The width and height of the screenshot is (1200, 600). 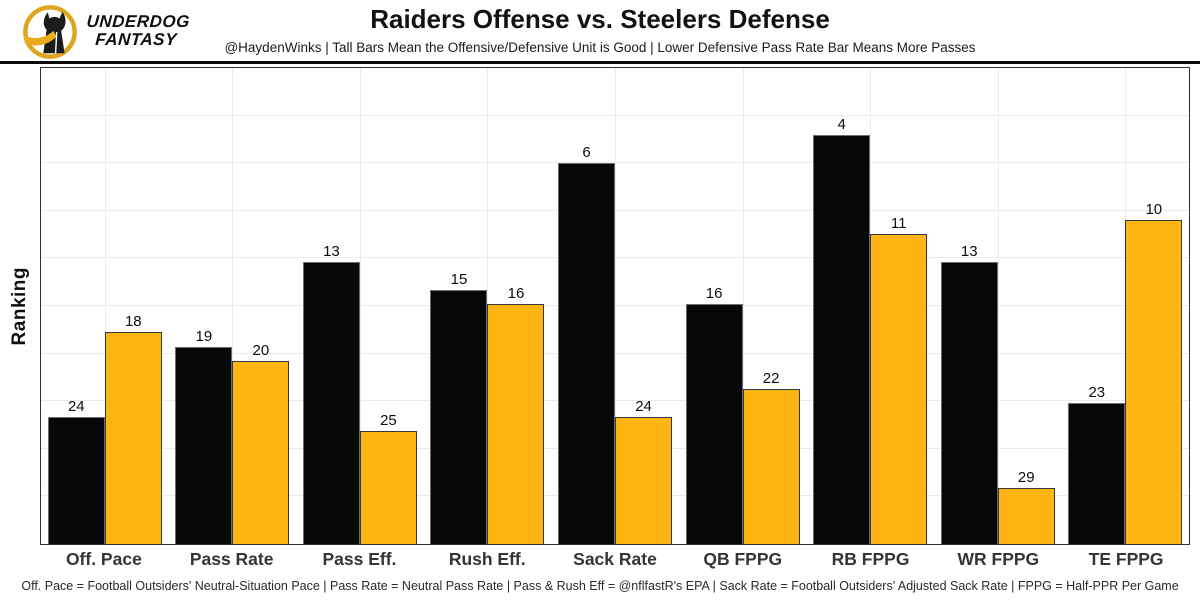 I want to click on bar-with-label: 20, so click(x=261, y=442).